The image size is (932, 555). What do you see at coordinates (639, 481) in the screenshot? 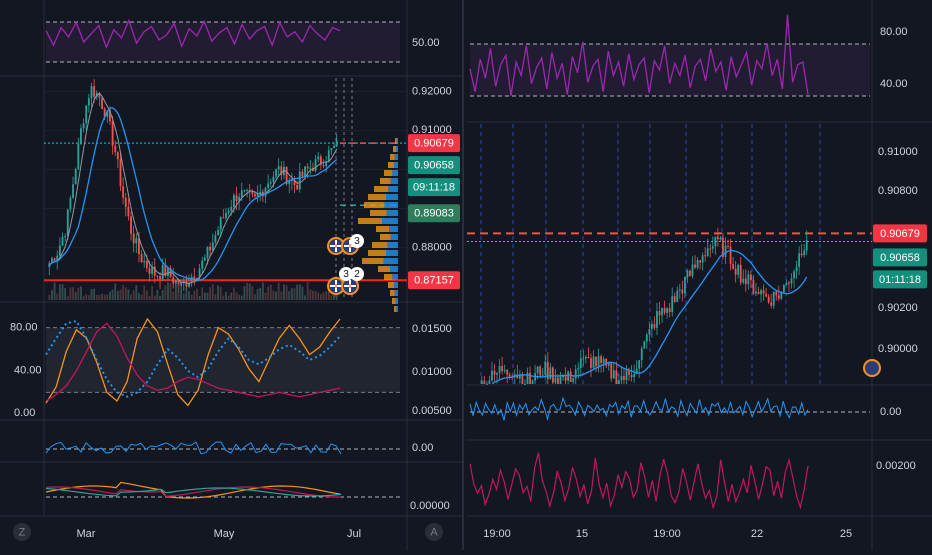
I see `right-osc2-line` at bounding box center [639, 481].